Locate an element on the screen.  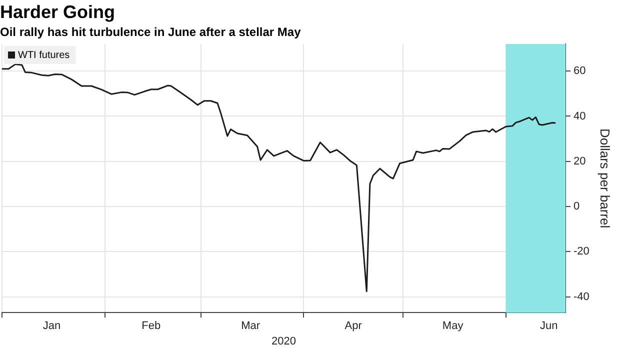
legend-label: WTI futures is located at coordinates (44, 55).